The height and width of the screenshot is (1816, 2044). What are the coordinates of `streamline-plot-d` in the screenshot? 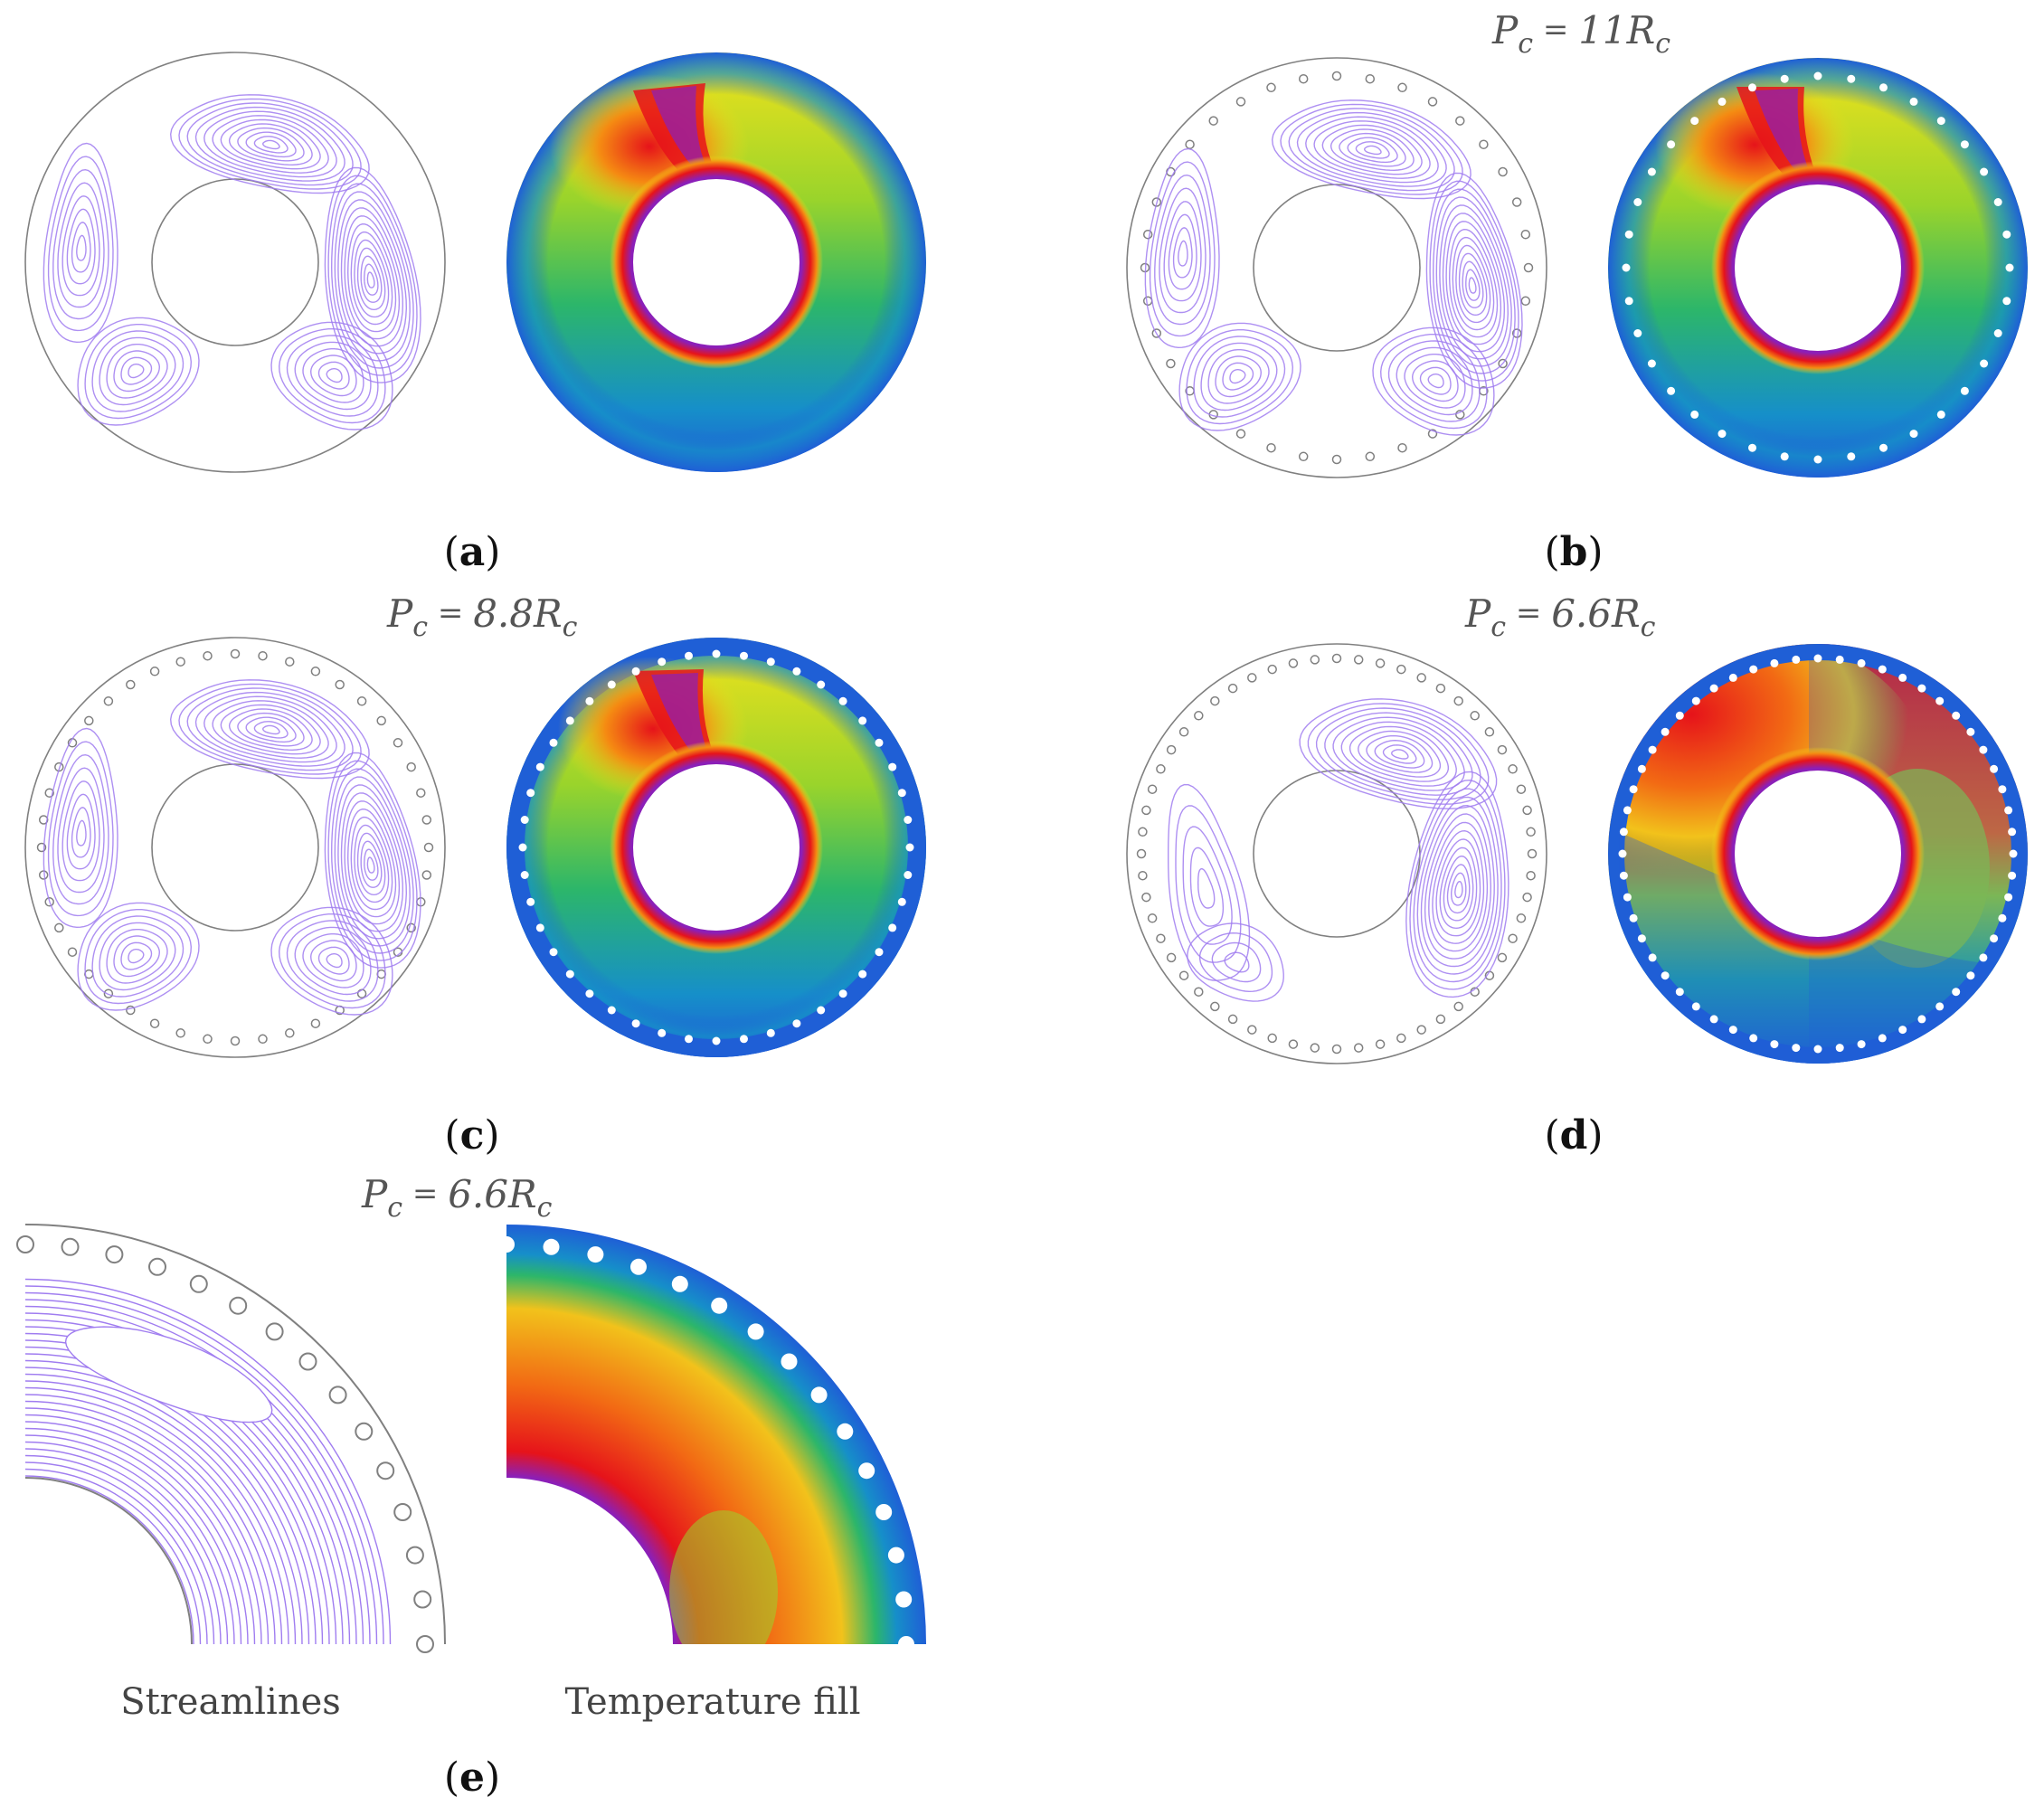 It's located at (1337, 853).